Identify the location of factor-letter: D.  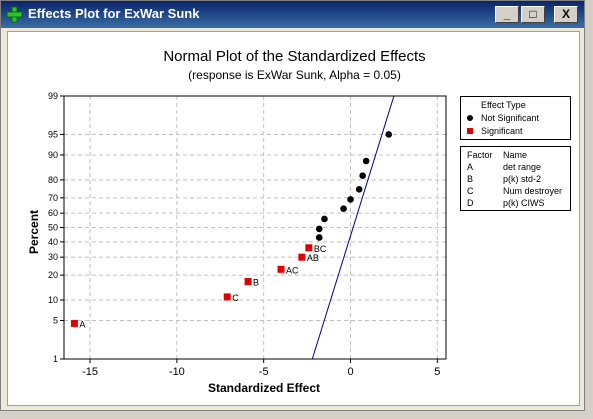
(470, 203).